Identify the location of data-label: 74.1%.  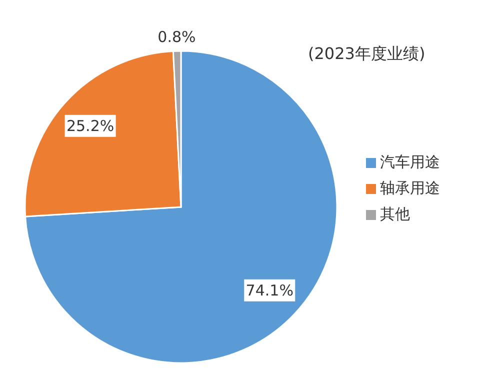
(270, 290).